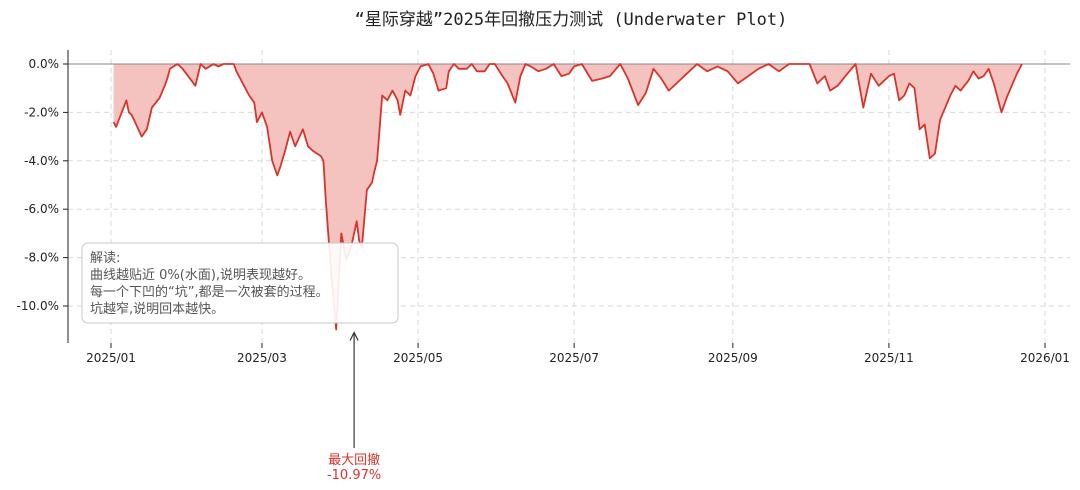  I want to click on x-tick-label: 2025/11, so click(889, 358).